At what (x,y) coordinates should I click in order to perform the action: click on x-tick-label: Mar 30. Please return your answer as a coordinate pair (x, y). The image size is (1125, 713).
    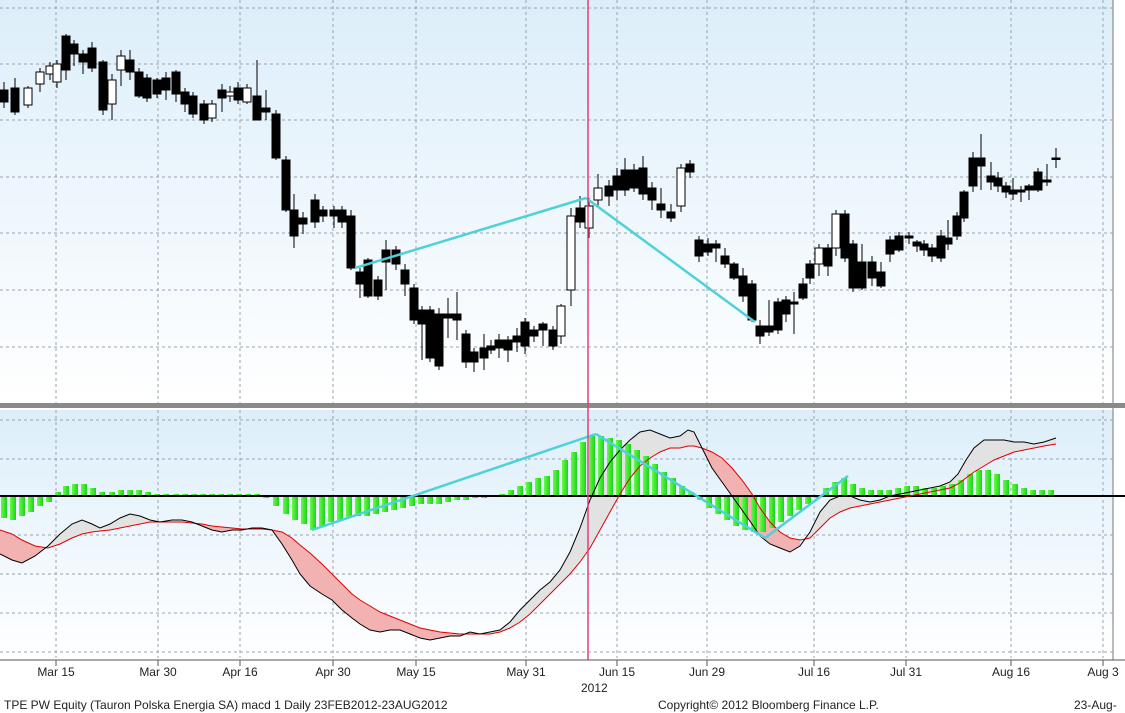
    Looking at the image, I should click on (158, 672).